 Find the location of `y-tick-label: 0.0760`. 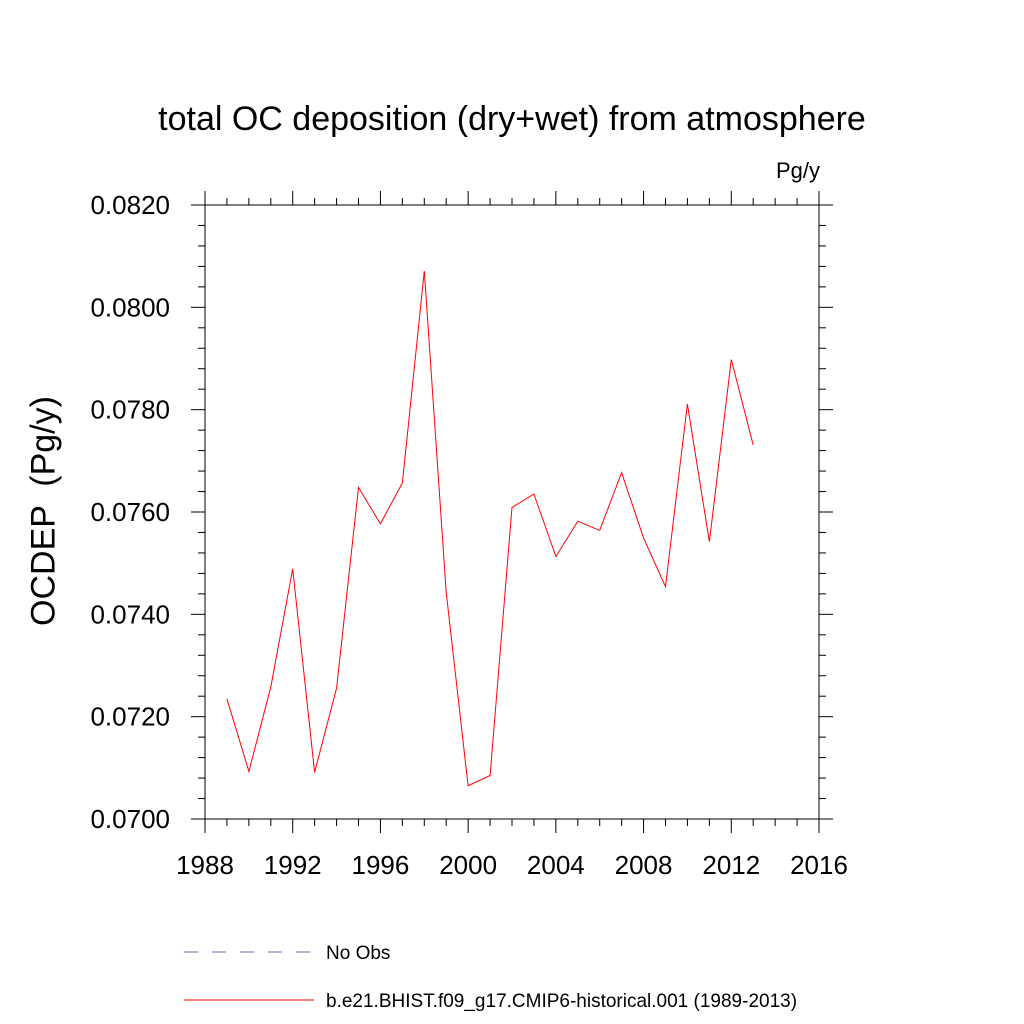

y-tick-label: 0.0760 is located at coordinates (130, 512).